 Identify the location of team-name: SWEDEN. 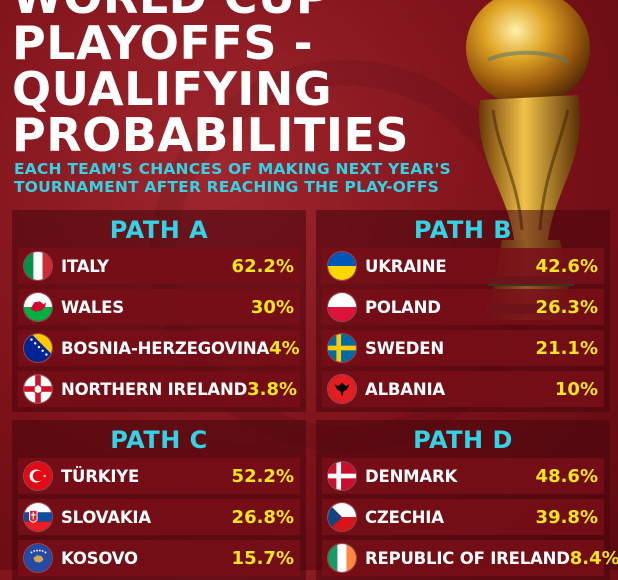
(404, 348).